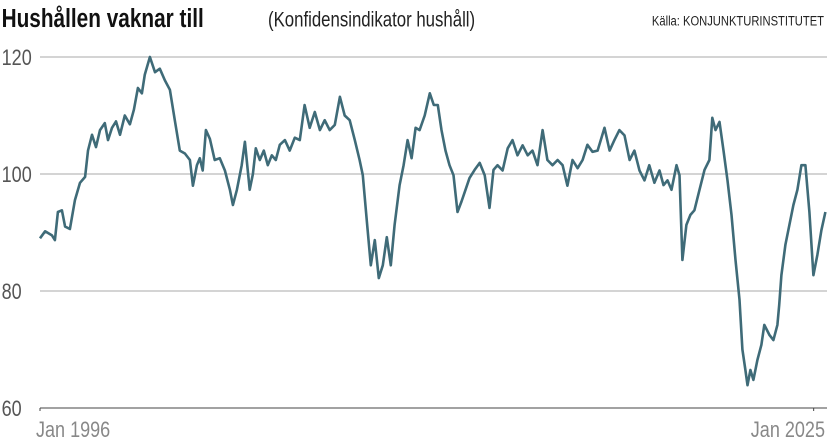 The width and height of the screenshot is (827, 446). What do you see at coordinates (371, 20) in the screenshot?
I see `chart-subtitle: (Konfidensindikator hushåll)` at bounding box center [371, 20].